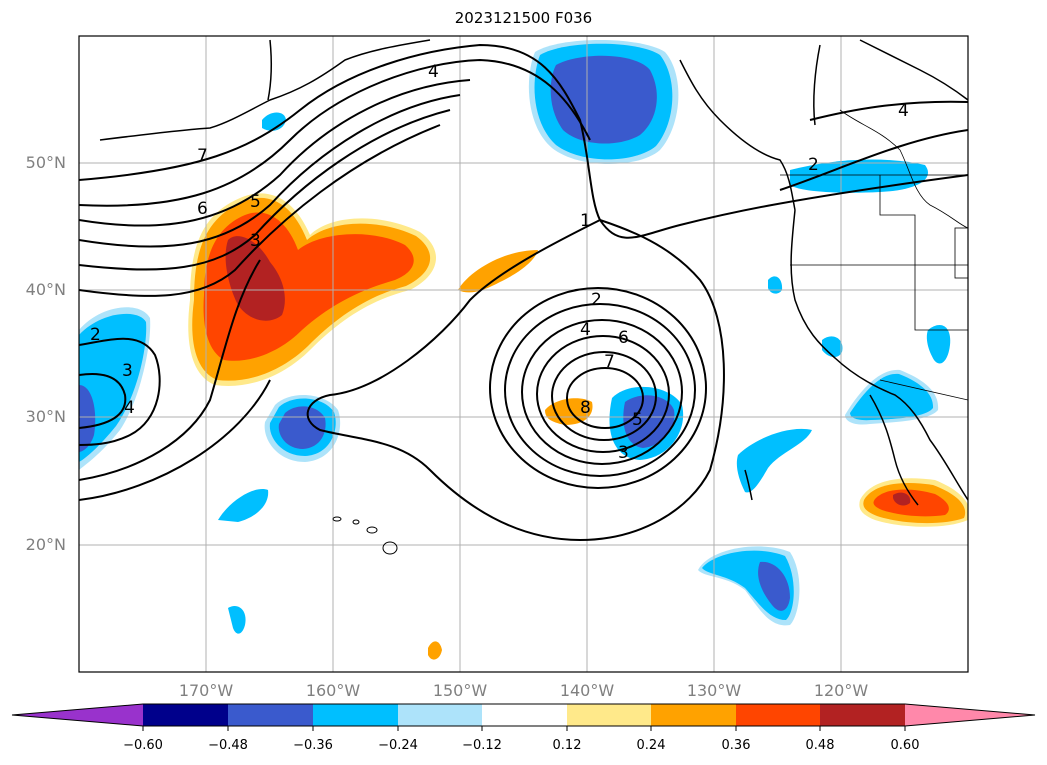 The width and height of the screenshot is (1047, 765). Describe the element at coordinates (567, 745) in the screenshot. I see `colorbar-tick-label: 0.12` at that location.